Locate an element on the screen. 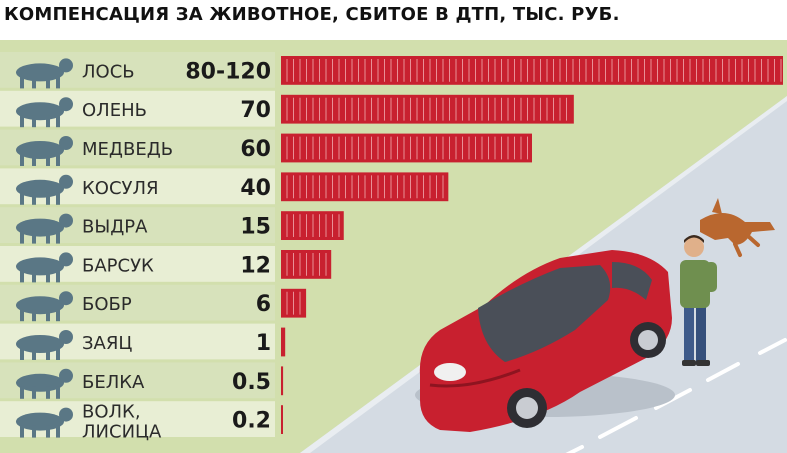  value-label: 15 is located at coordinates (255, 227).